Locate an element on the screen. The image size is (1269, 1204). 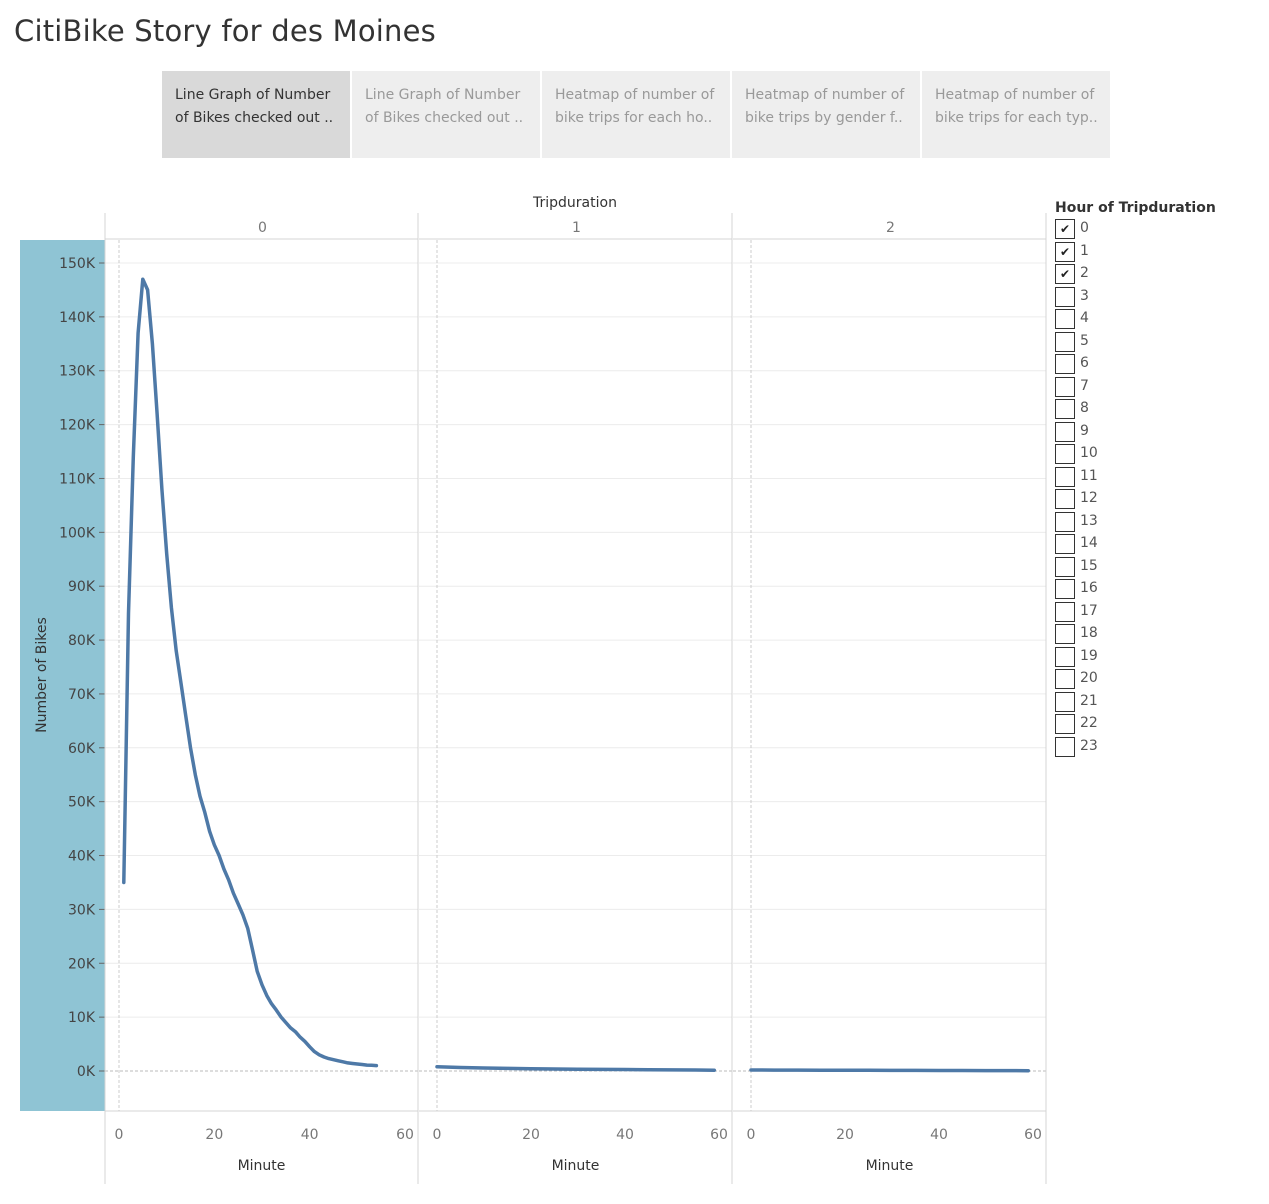
legend-item-22: 22 is located at coordinates (1155, 725).